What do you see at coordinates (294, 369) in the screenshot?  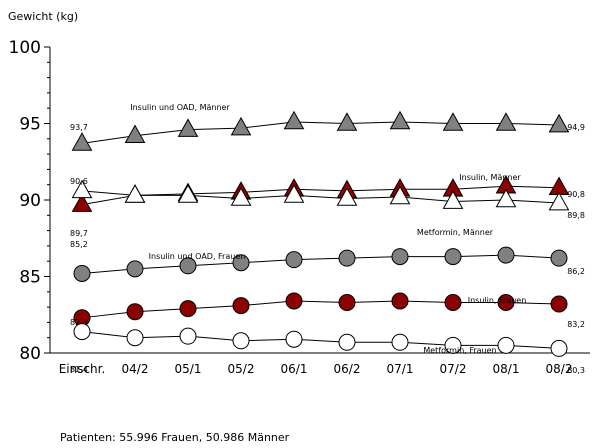 I see `x-tick-label: 06/1` at bounding box center [294, 369].